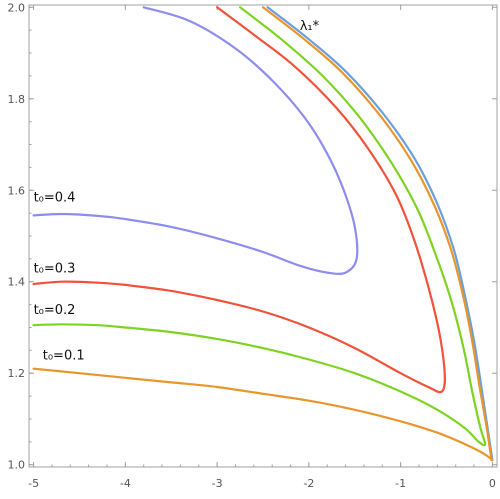  I want to click on x-tick-label: -3, so click(217, 483).